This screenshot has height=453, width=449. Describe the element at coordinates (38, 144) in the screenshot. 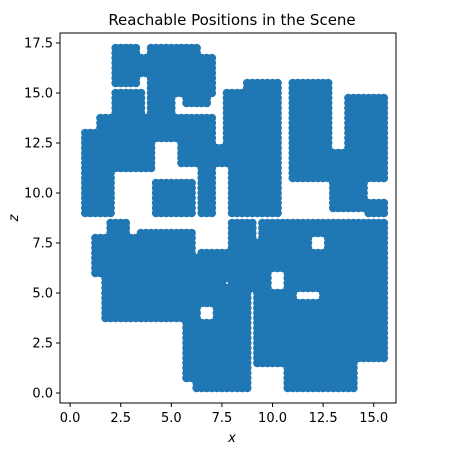

I see `y-tick-label: 12.5` at that location.